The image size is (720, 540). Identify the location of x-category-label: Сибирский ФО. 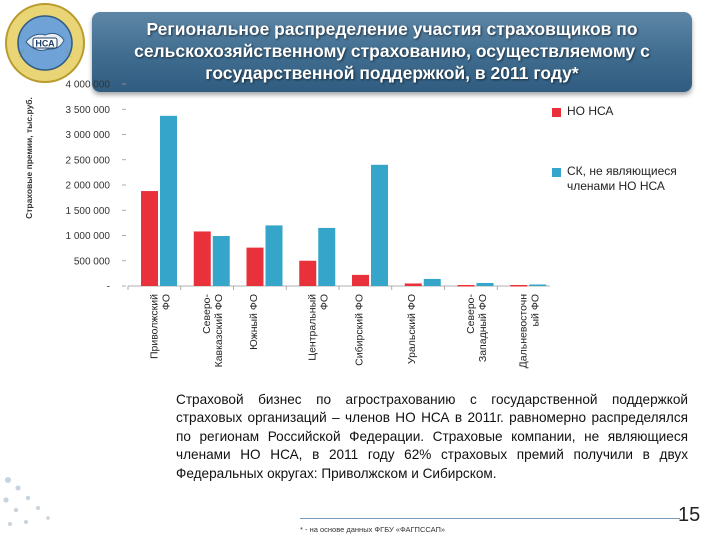
(359, 330).